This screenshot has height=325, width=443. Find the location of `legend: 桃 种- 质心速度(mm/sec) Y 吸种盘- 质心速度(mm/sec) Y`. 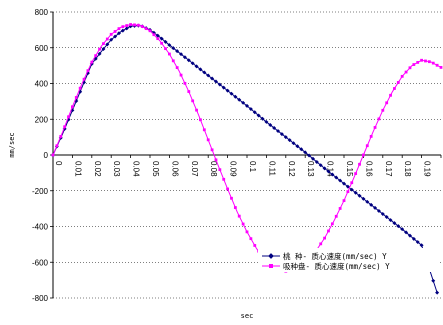

legend: 桃 种- 质心速度(mm/sec) Y 吸种盘- 质心速度(mm/sec) Y is located at coordinates (349, 260).